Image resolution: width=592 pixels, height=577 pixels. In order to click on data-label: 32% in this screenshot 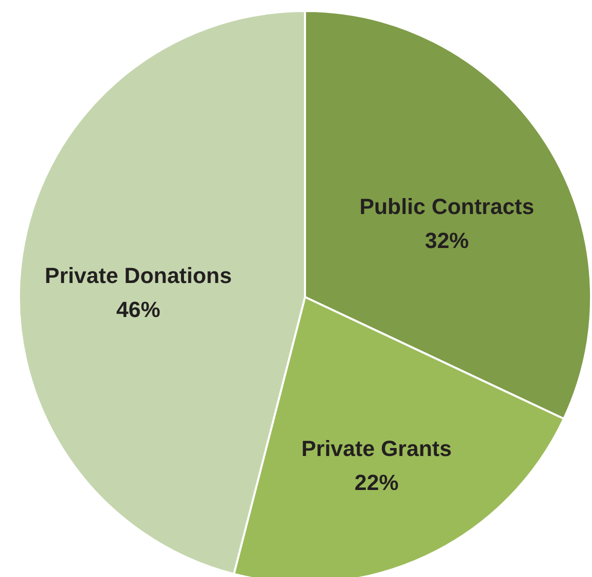, I will do `click(446, 240)`.